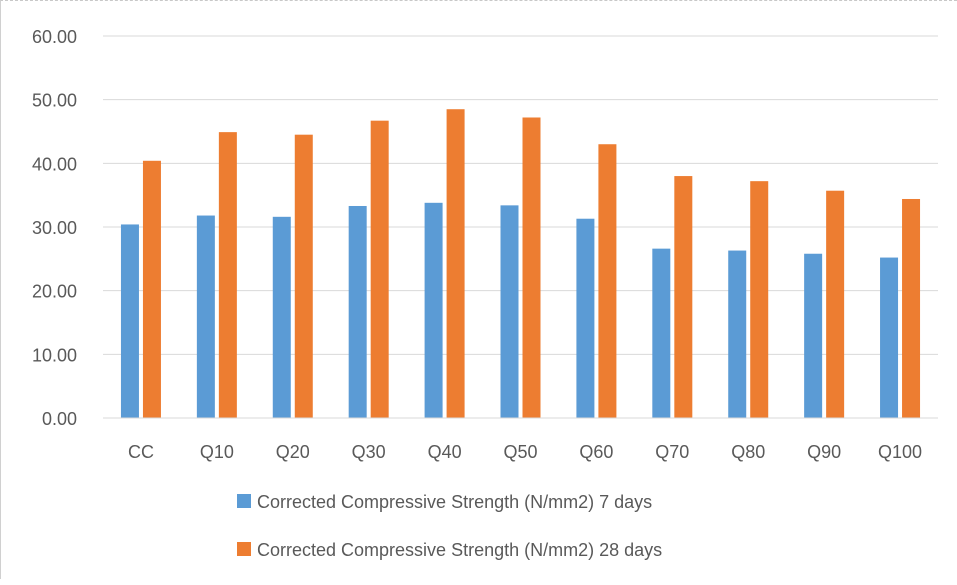 The height and width of the screenshot is (585, 957). What do you see at coordinates (54, 292) in the screenshot?
I see `y-tick-label: 20.00` at bounding box center [54, 292].